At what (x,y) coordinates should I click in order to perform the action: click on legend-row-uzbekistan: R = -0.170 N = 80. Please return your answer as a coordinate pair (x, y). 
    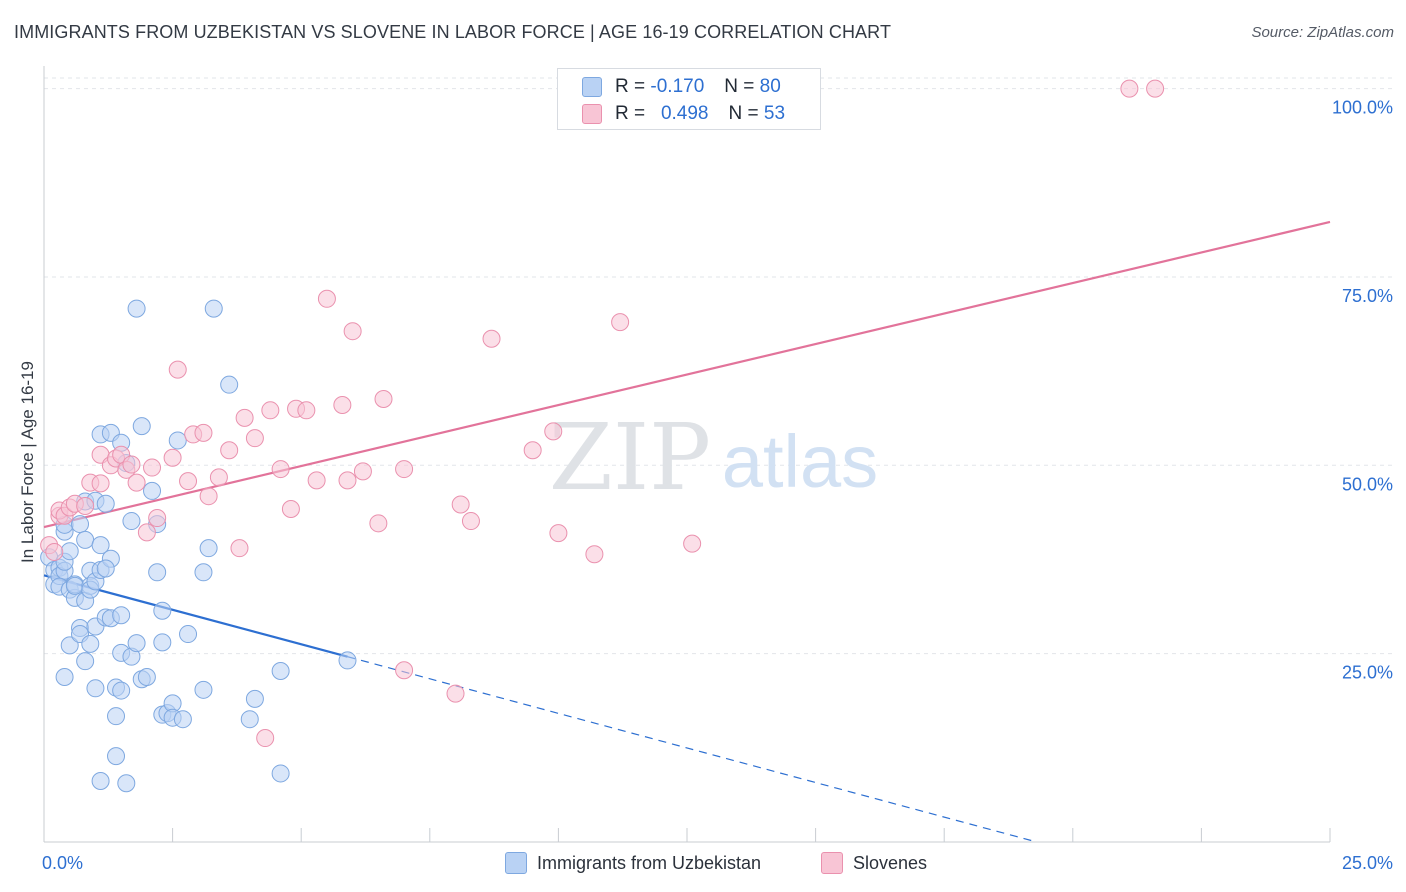
    Looking at the image, I should click on (681, 87).